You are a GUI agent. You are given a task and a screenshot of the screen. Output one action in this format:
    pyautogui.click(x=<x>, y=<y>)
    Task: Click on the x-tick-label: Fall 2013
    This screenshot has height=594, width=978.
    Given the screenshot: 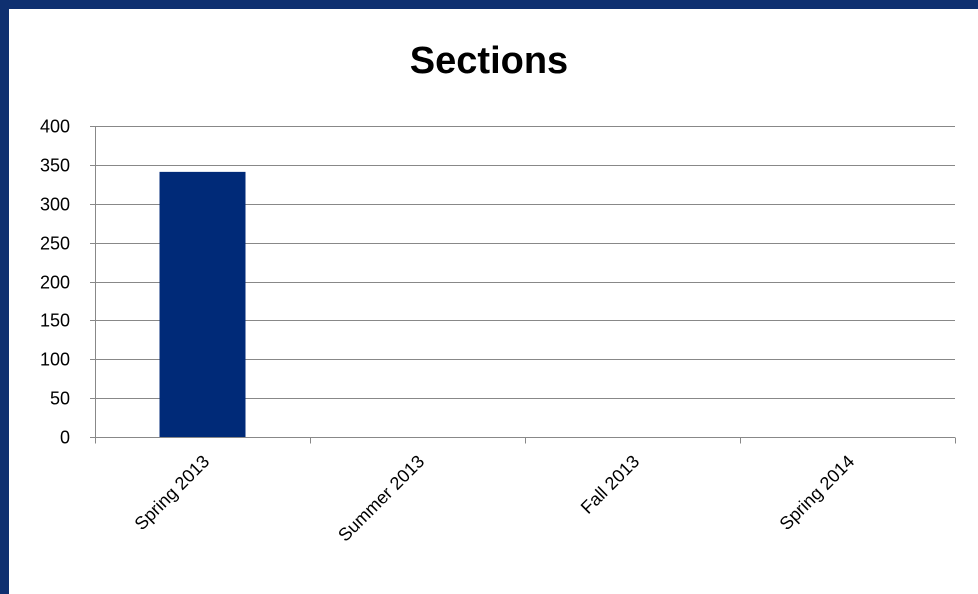 What is the action you would take?
    pyautogui.click(x=610, y=484)
    